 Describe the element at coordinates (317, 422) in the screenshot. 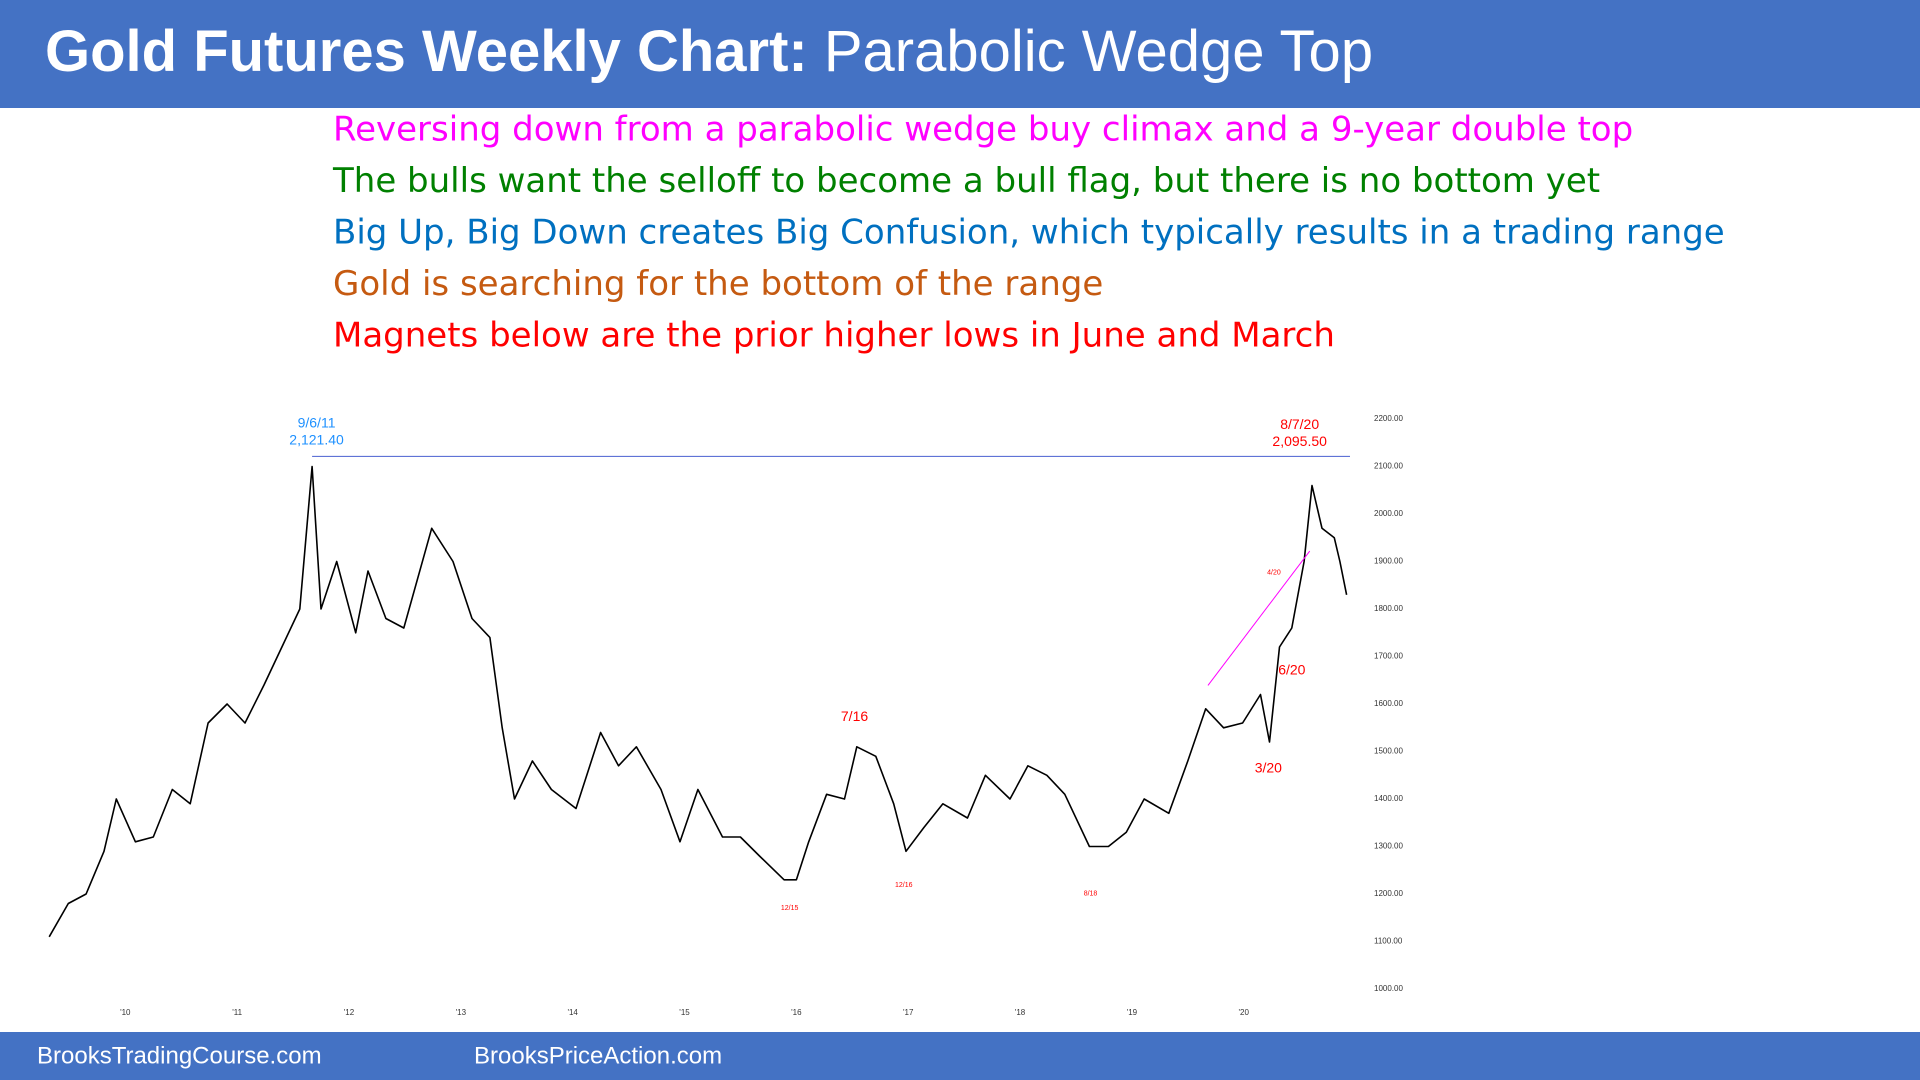

I see `annotation: 9/6/11` at that location.